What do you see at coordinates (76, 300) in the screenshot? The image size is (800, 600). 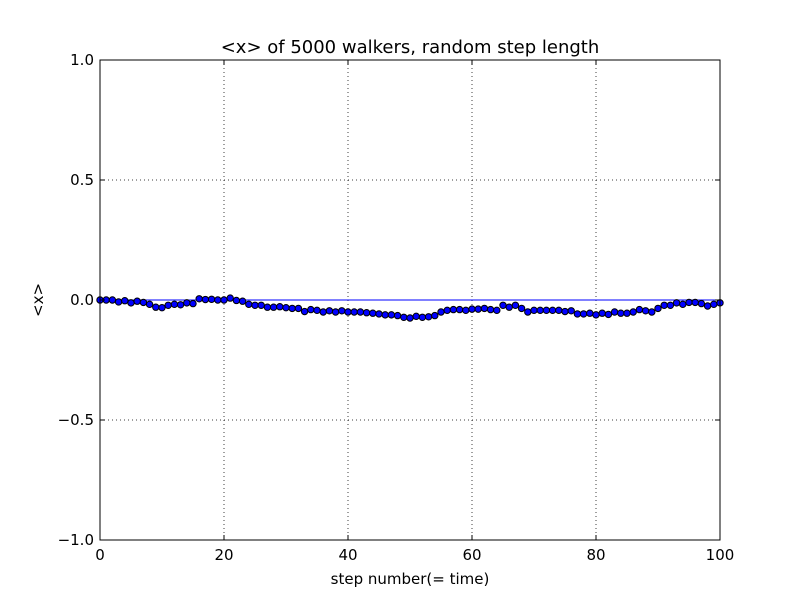 I see `y-tick-labels: −1.0 −0.5 0.0 0.5 1.0` at bounding box center [76, 300].